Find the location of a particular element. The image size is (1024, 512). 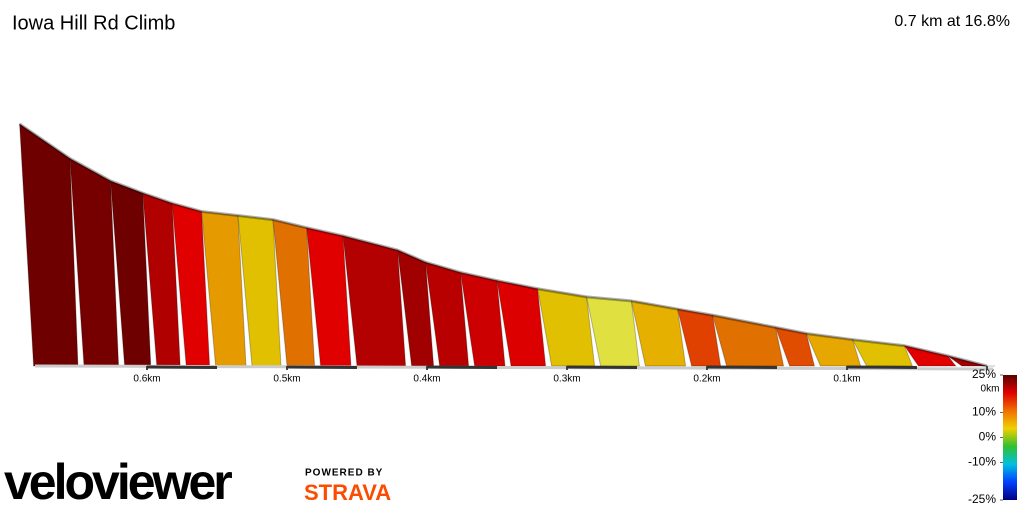

logo: veloviewer is located at coordinates (118, 482).